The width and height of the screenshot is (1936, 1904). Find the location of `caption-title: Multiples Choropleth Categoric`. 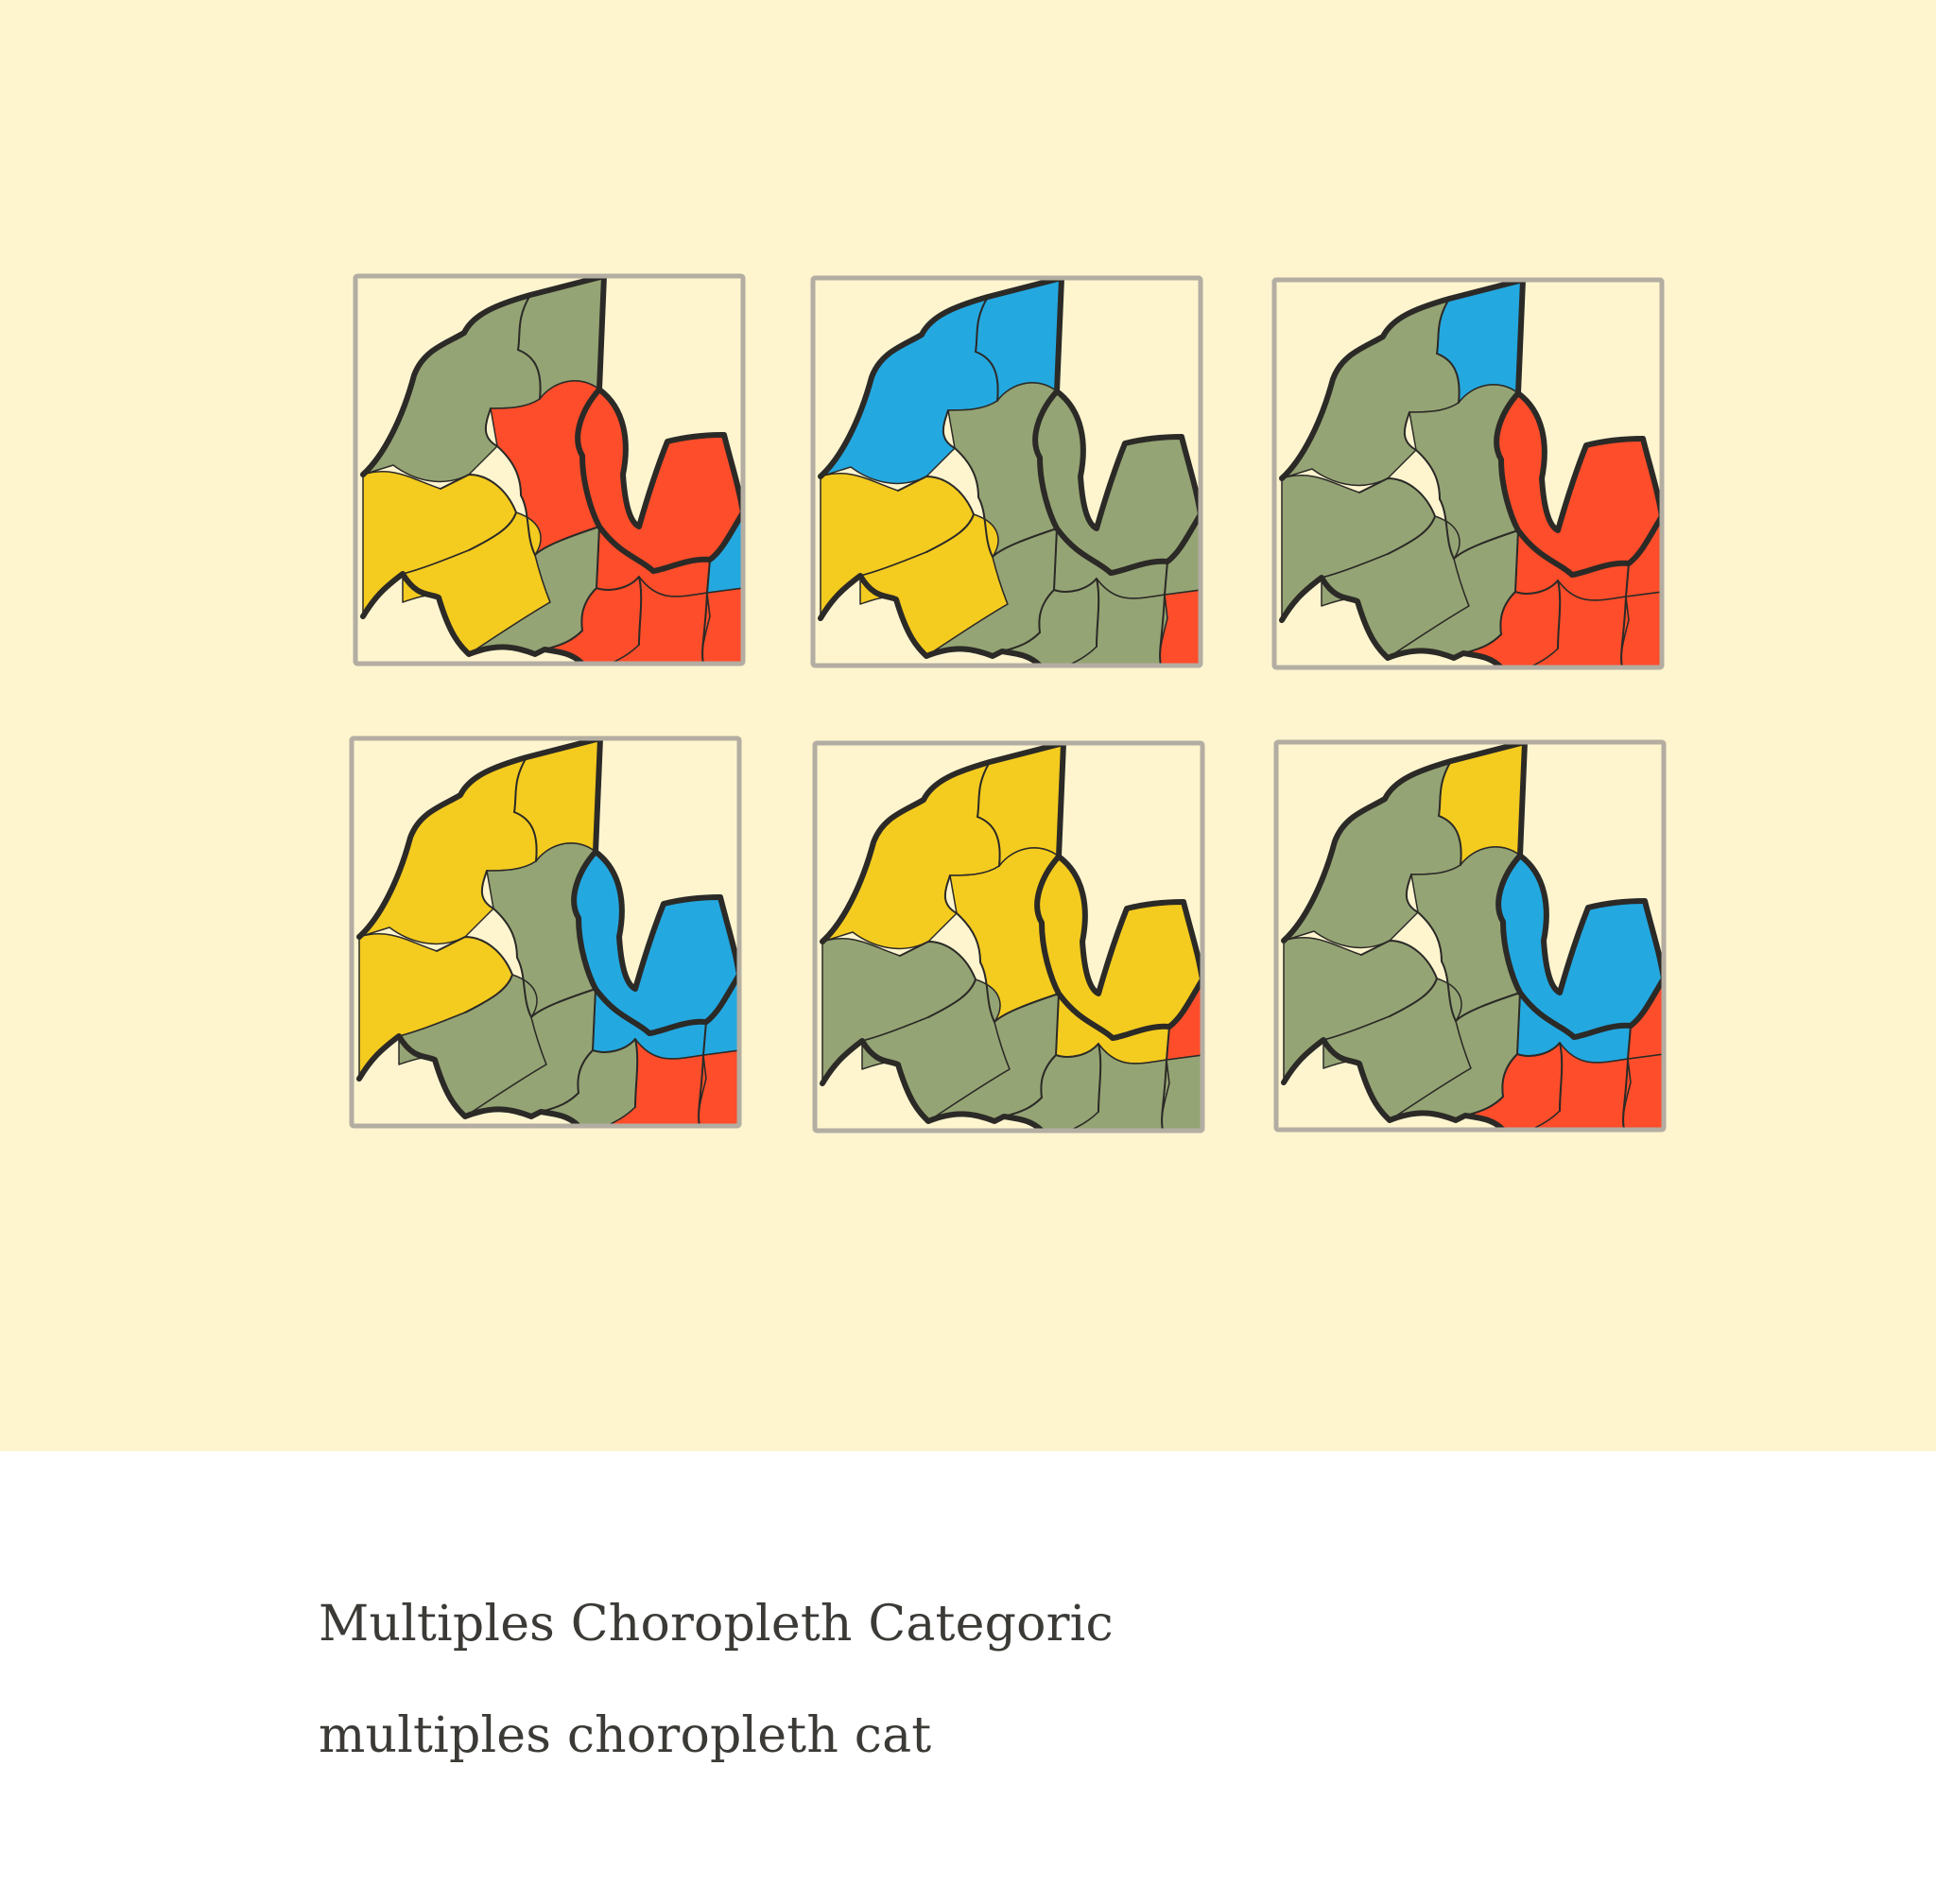

caption-title: Multiples Choropleth Categoric is located at coordinates (717, 1625).